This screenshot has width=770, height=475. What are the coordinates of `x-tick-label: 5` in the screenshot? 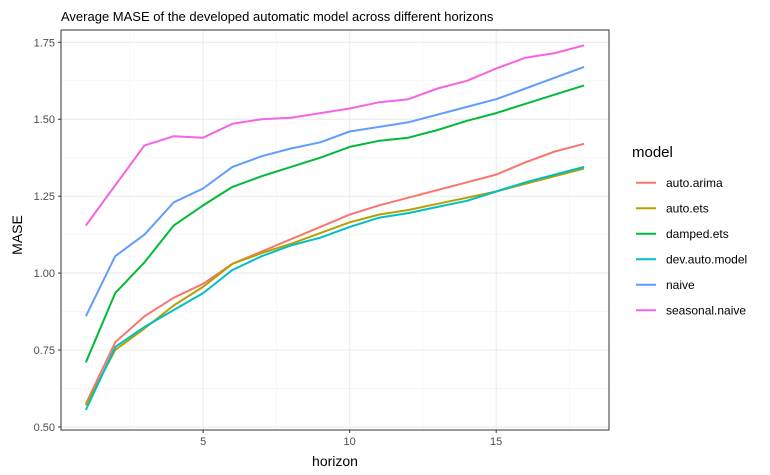 It's located at (203, 442).